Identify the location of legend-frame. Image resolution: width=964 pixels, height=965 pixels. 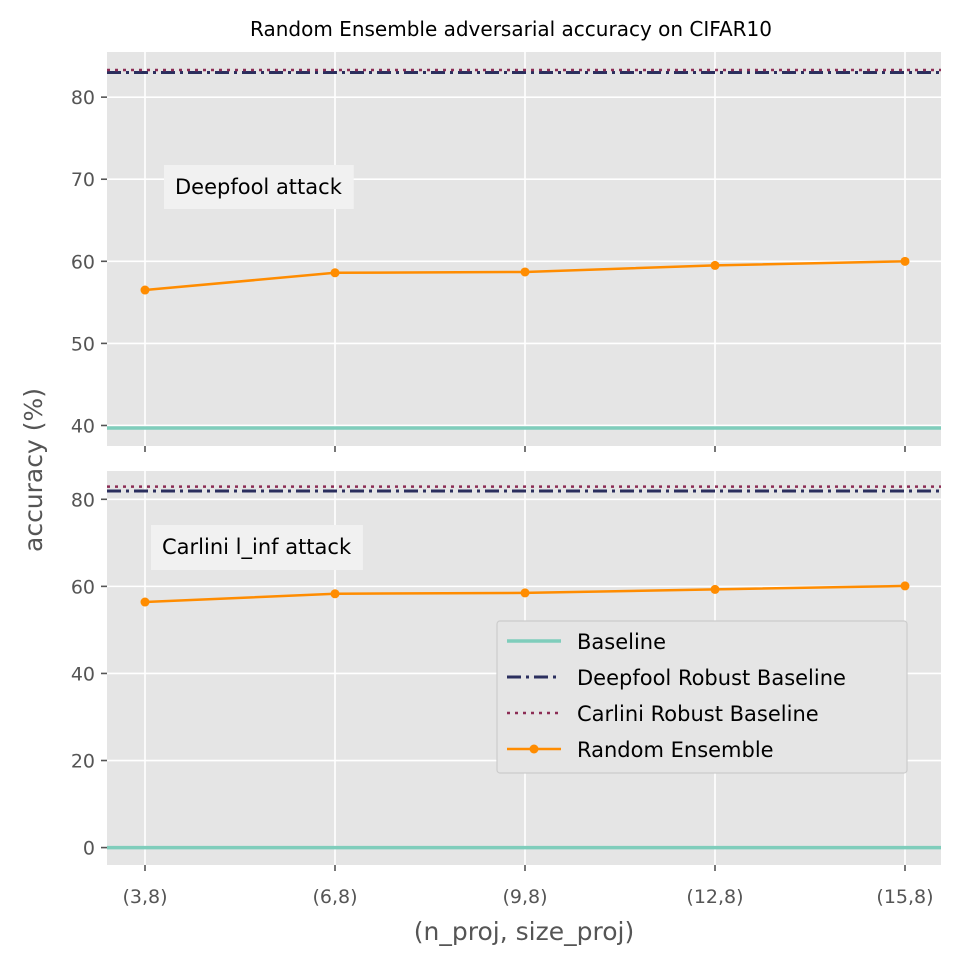
(702, 697).